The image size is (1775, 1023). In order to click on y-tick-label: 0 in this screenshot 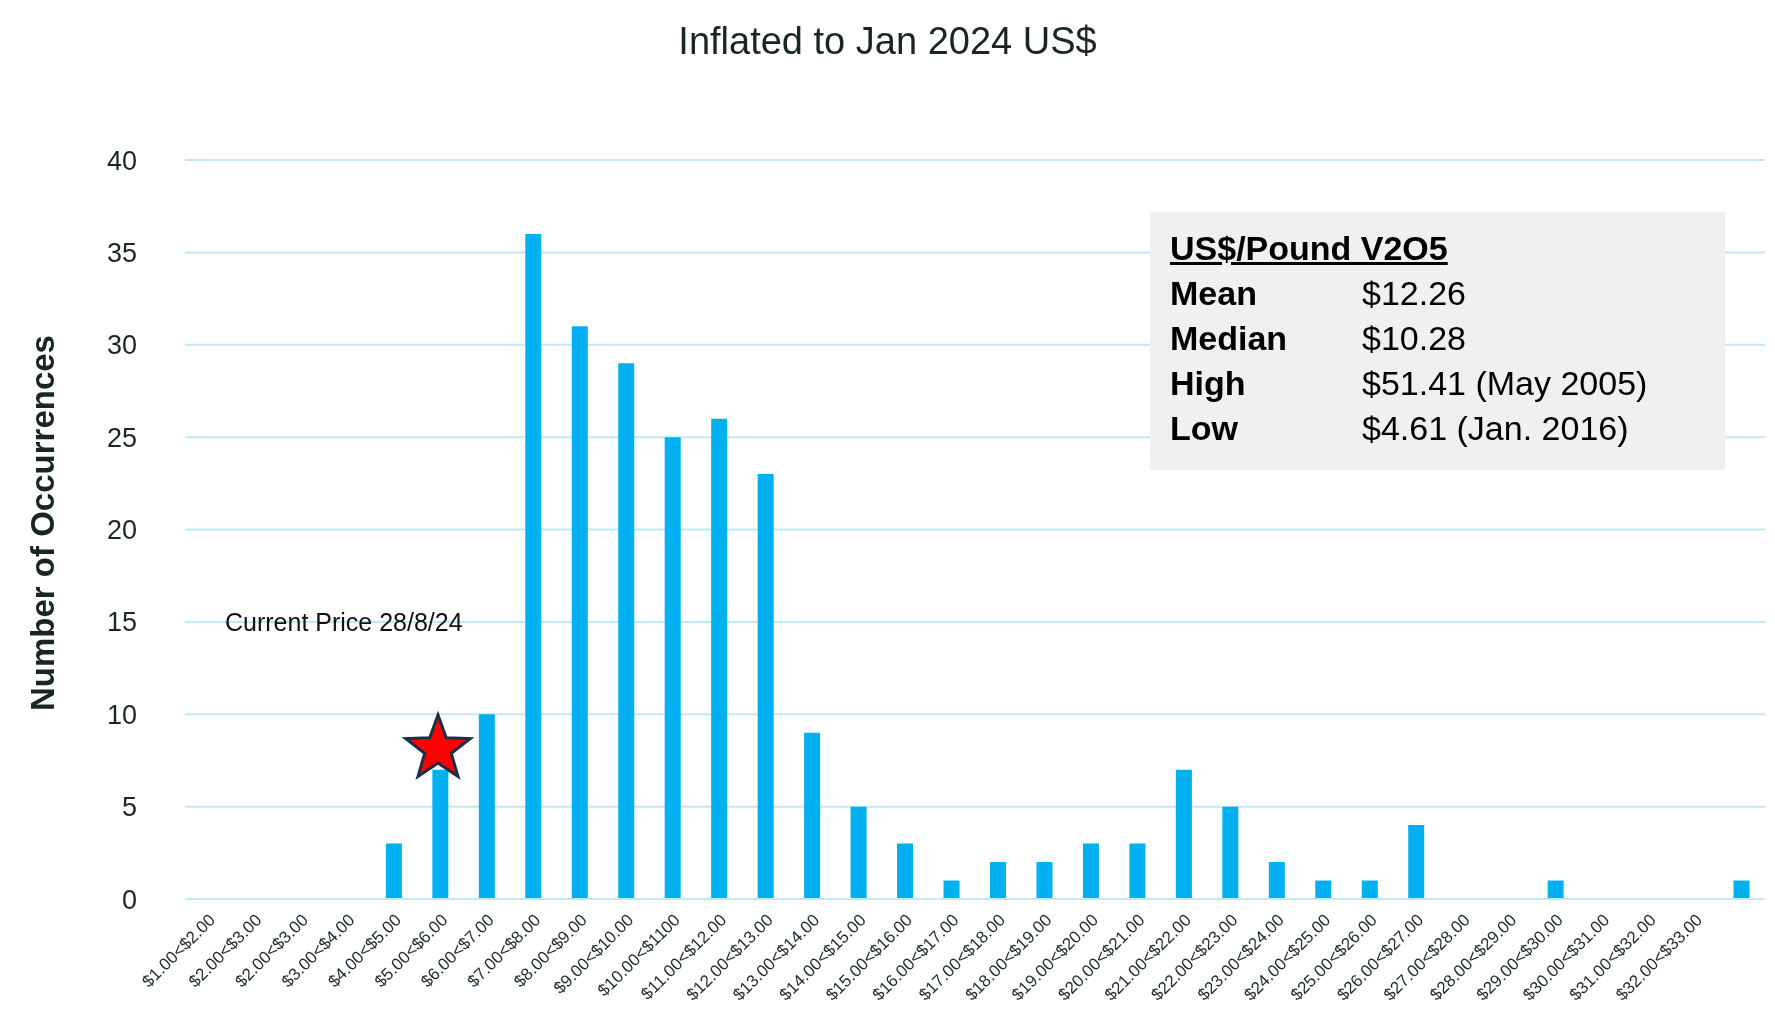, I will do `click(129, 899)`.